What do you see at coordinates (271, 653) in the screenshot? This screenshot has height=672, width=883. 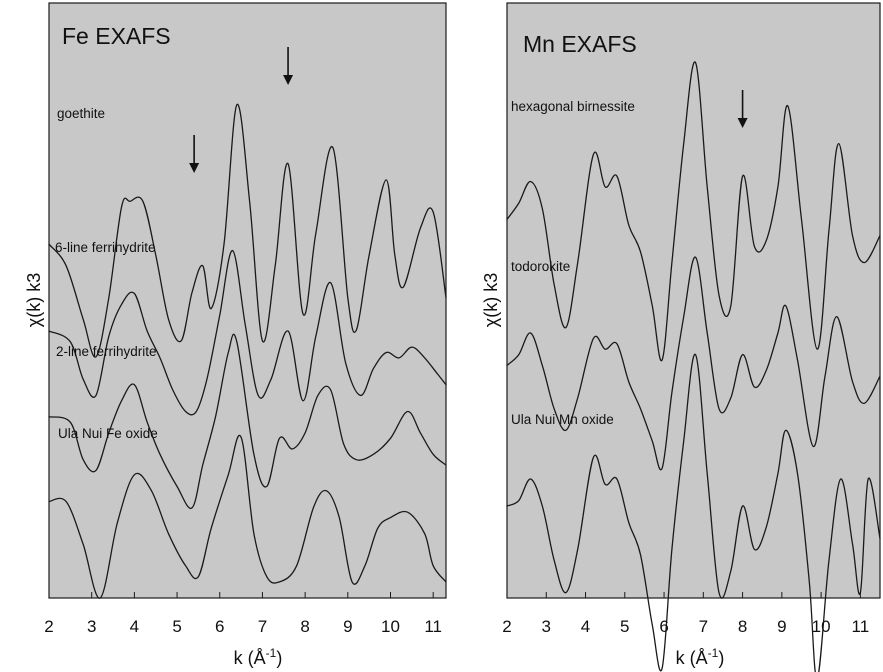 I see `fe-x-axis-label-sup: -1` at bounding box center [271, 653].